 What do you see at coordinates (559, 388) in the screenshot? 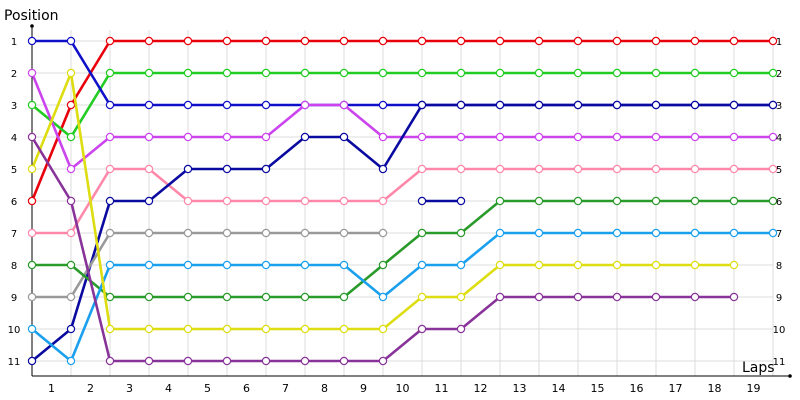
I see `x-tick-label: 14` at bounding box center [559, 388].